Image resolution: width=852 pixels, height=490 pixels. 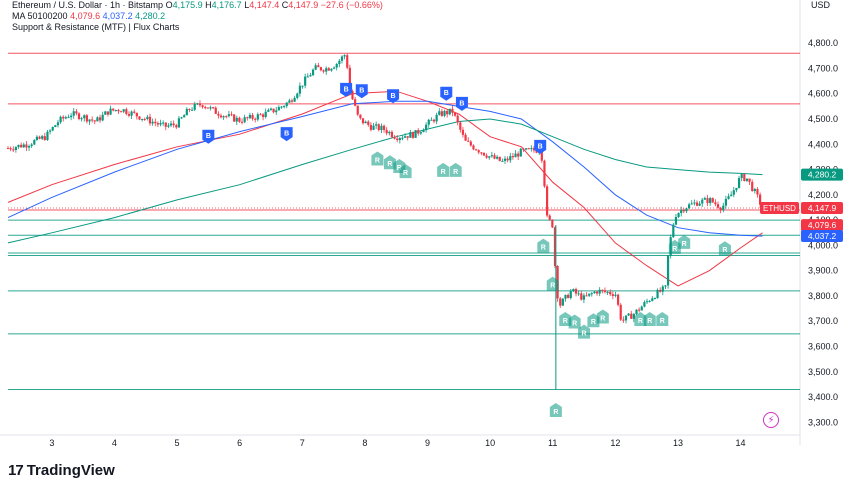 I want to click on tv-logo-text: TradingView, so click(x=70, y=470).